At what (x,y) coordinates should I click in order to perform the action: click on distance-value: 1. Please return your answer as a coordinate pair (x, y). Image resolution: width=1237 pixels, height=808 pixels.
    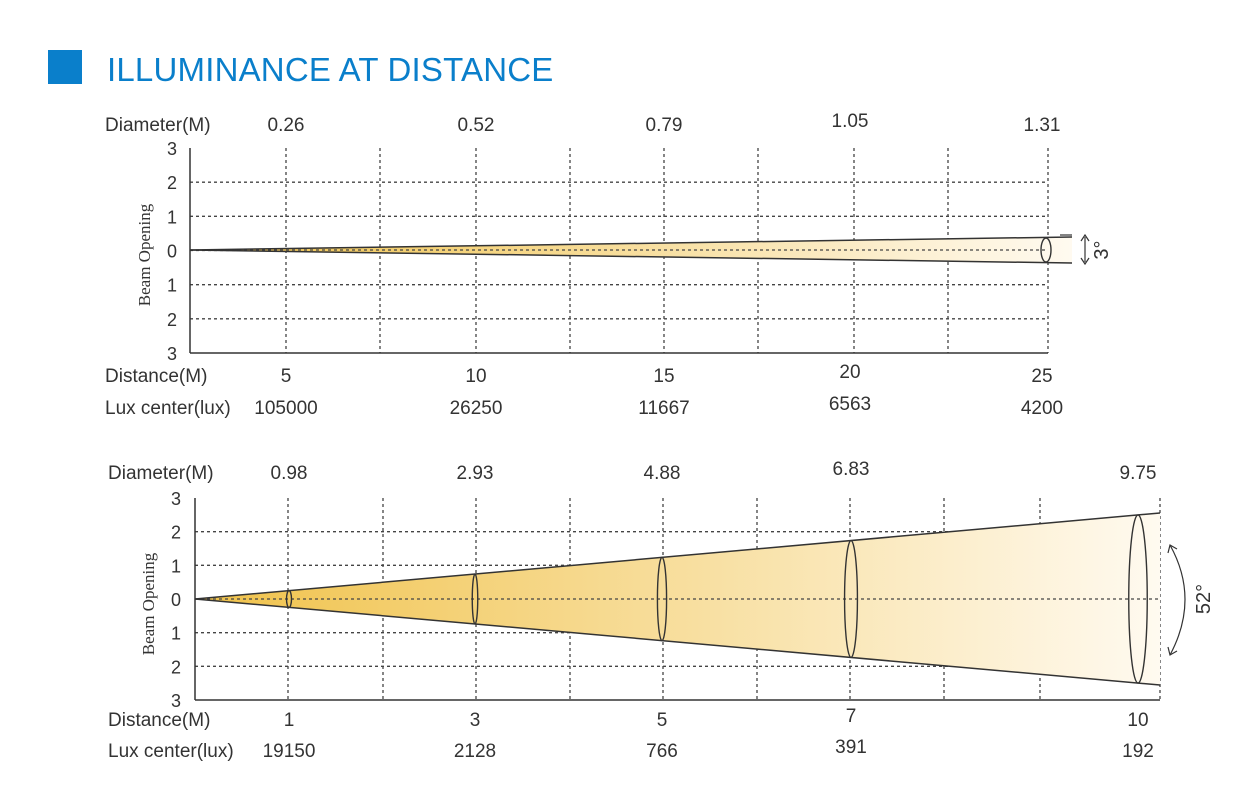
    Looking at the image, I should click on (289, 720).